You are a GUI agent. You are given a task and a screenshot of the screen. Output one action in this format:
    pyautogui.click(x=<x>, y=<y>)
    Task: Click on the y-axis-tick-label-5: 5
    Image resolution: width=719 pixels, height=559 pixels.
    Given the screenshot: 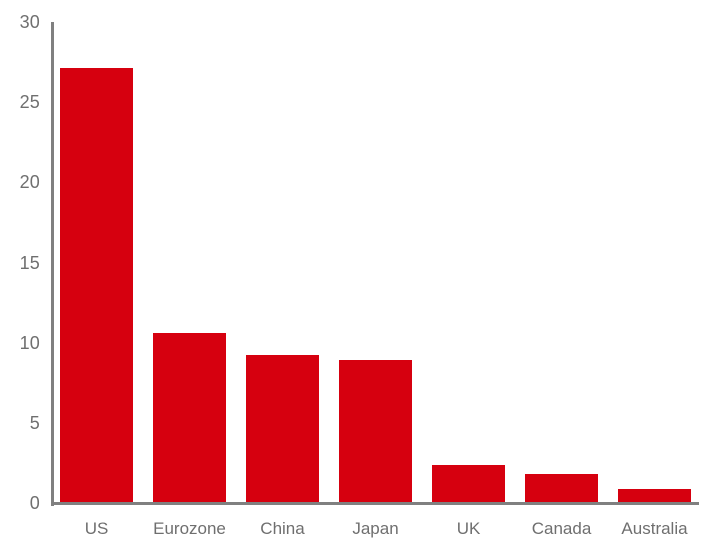 What is the action you would take?
    pyautogui.click(x=34, y=422)
    